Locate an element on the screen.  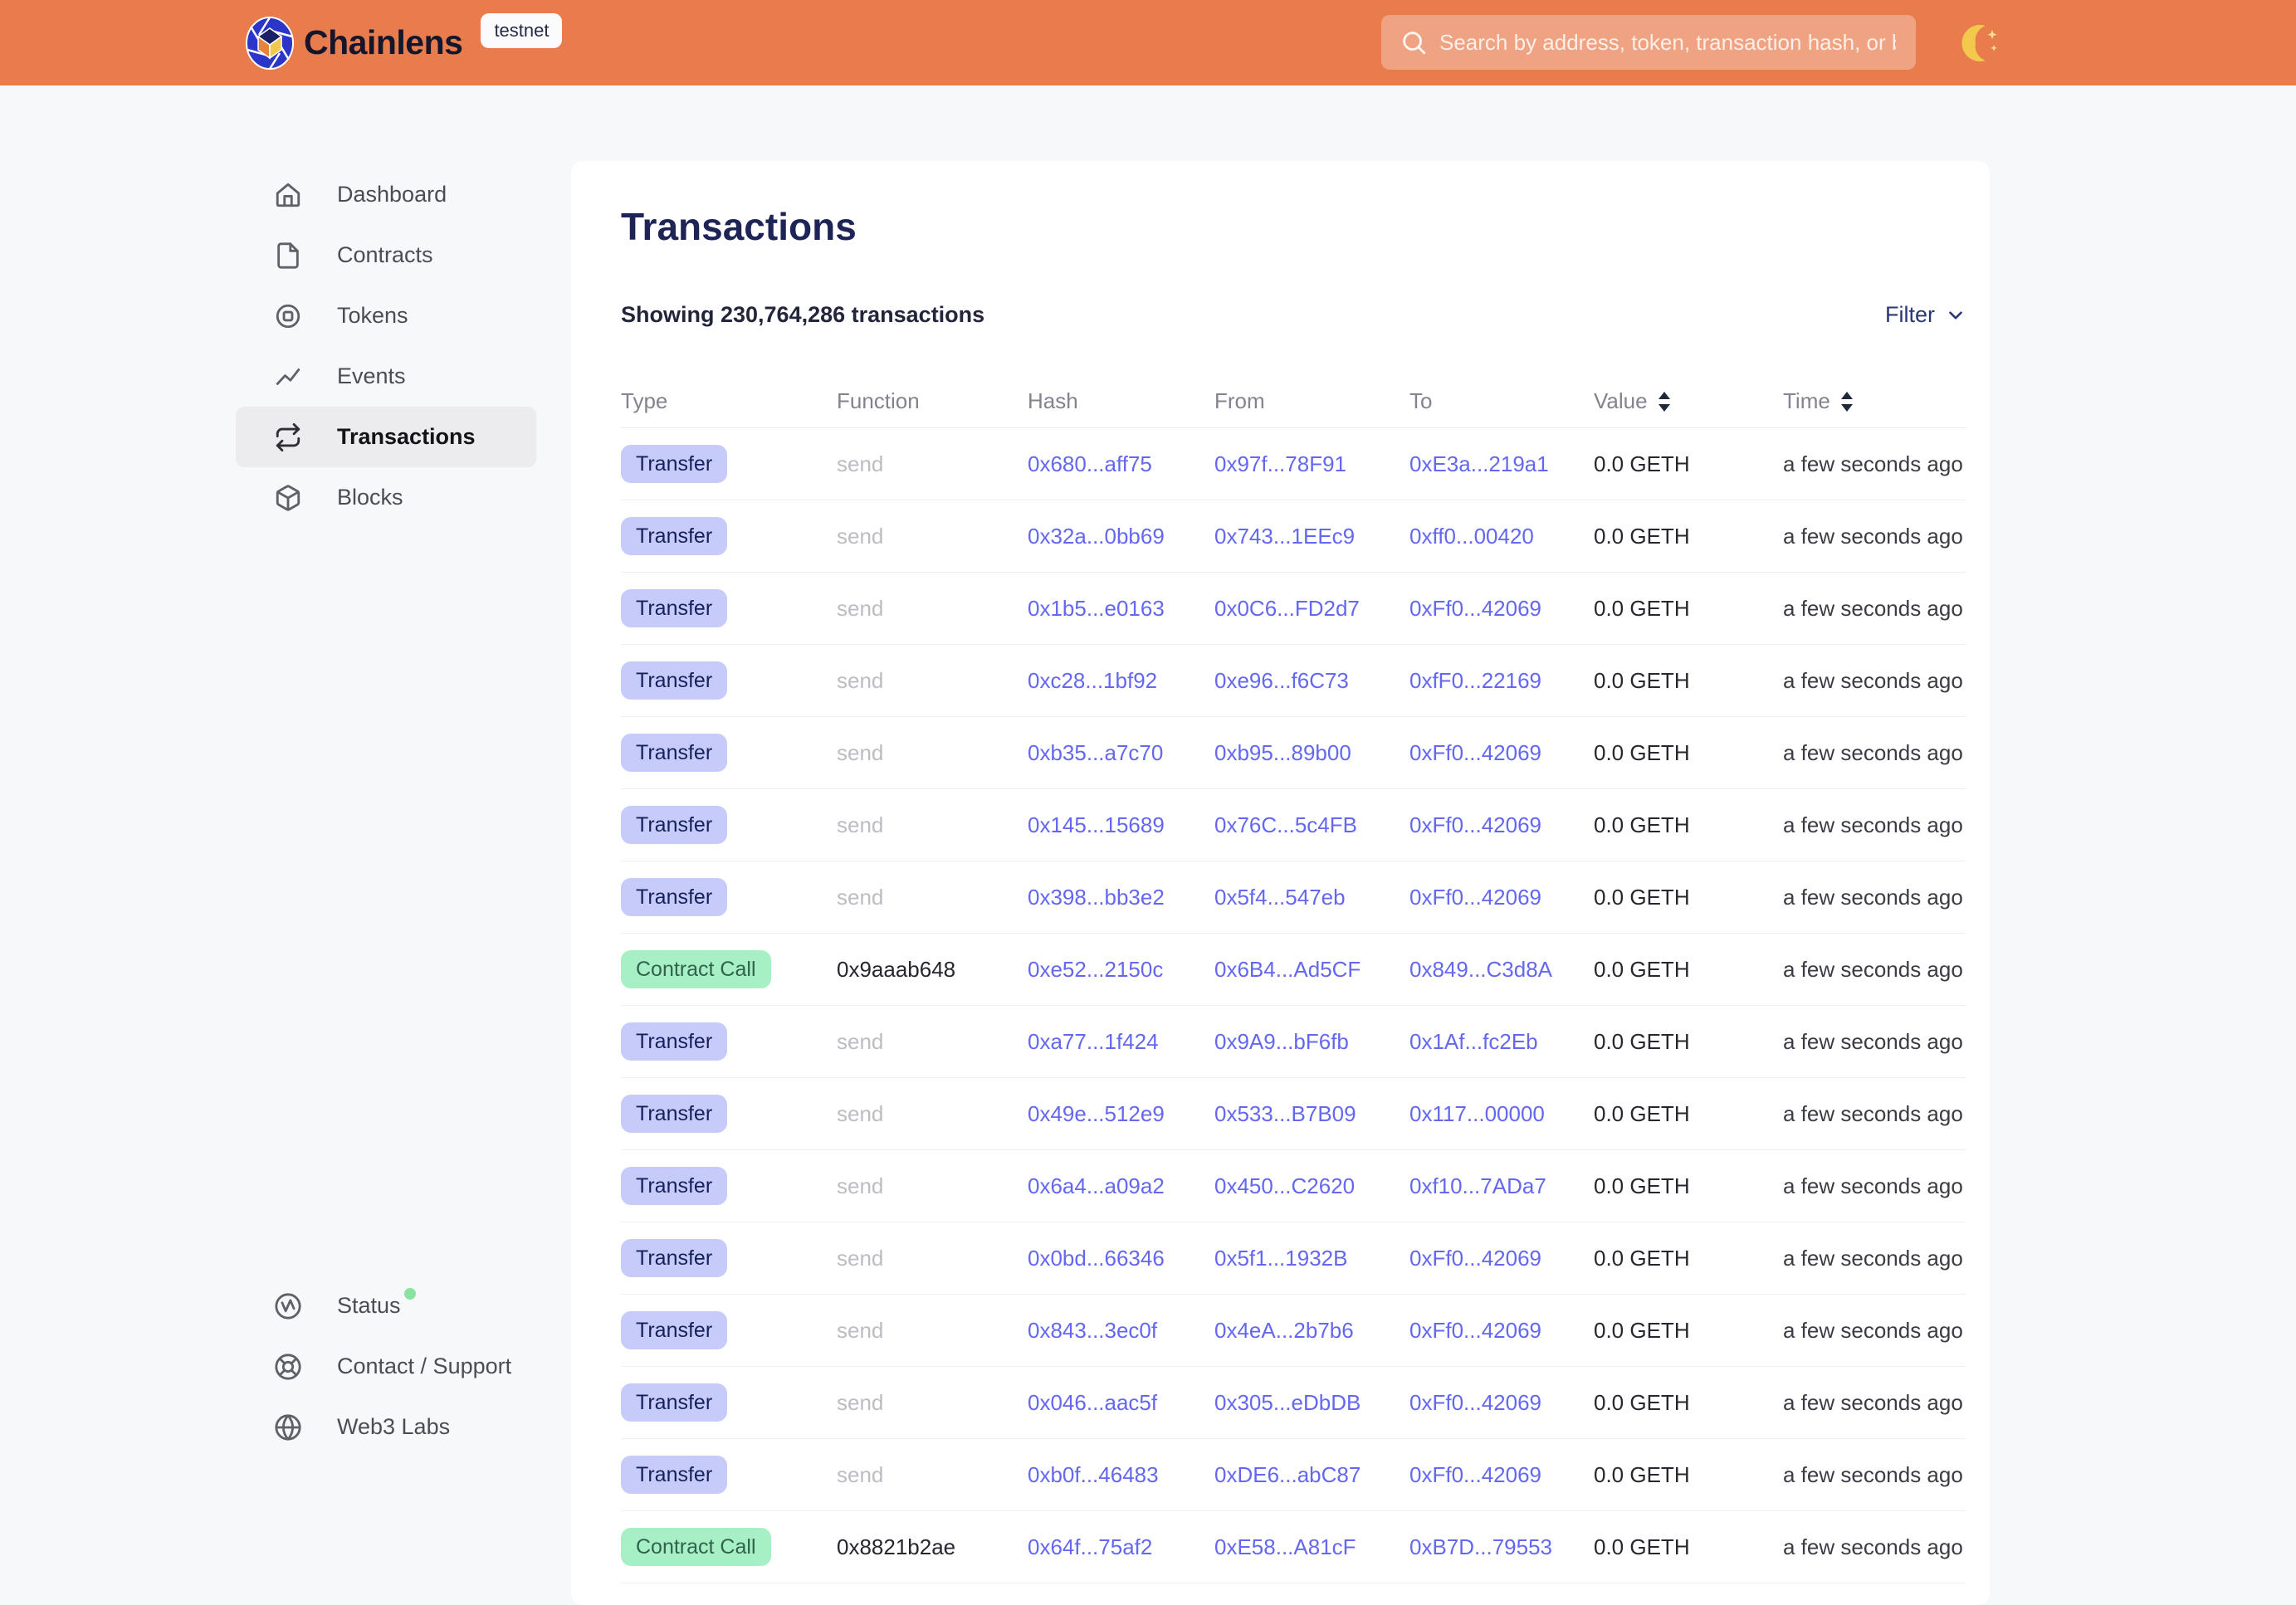
status-online-dot is located at coordinates (409, 1294).